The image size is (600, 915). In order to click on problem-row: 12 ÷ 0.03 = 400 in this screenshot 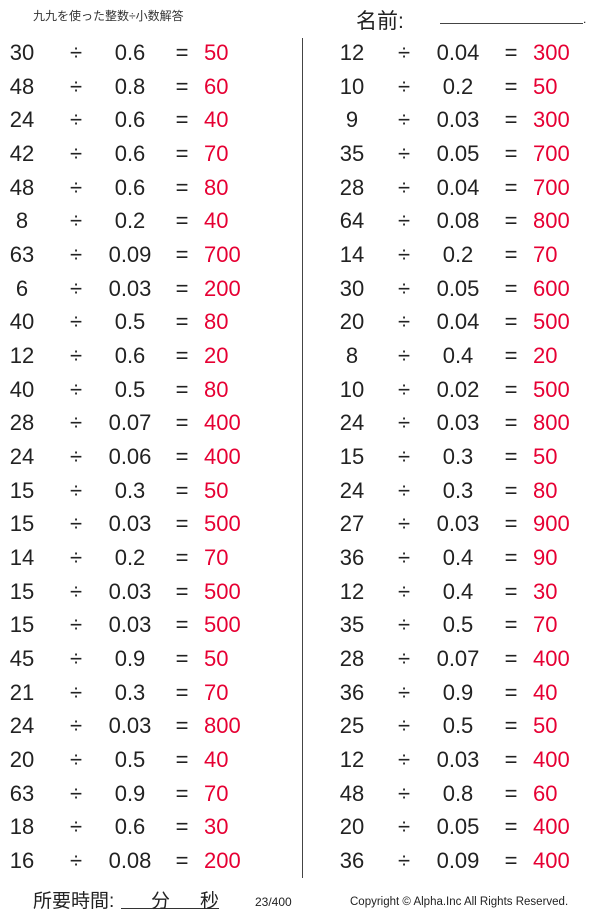, I will do `click(300, 760)`.